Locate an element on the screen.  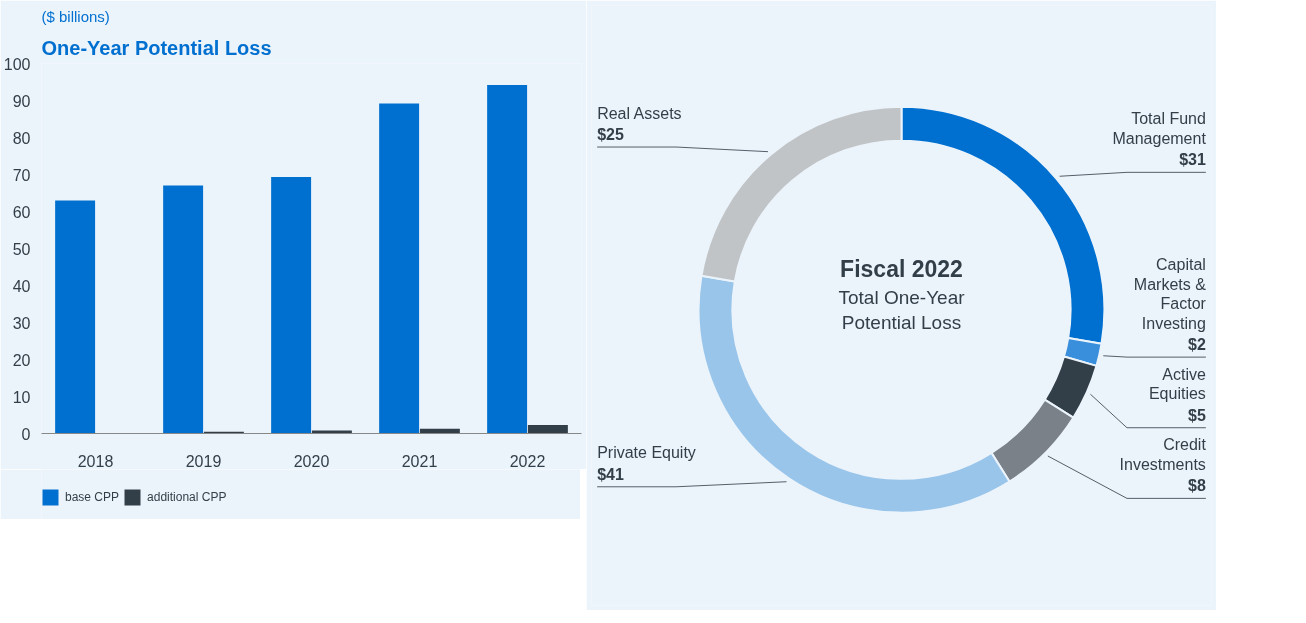
x-tick-label: 2020 is located at coordinates (311, 461).